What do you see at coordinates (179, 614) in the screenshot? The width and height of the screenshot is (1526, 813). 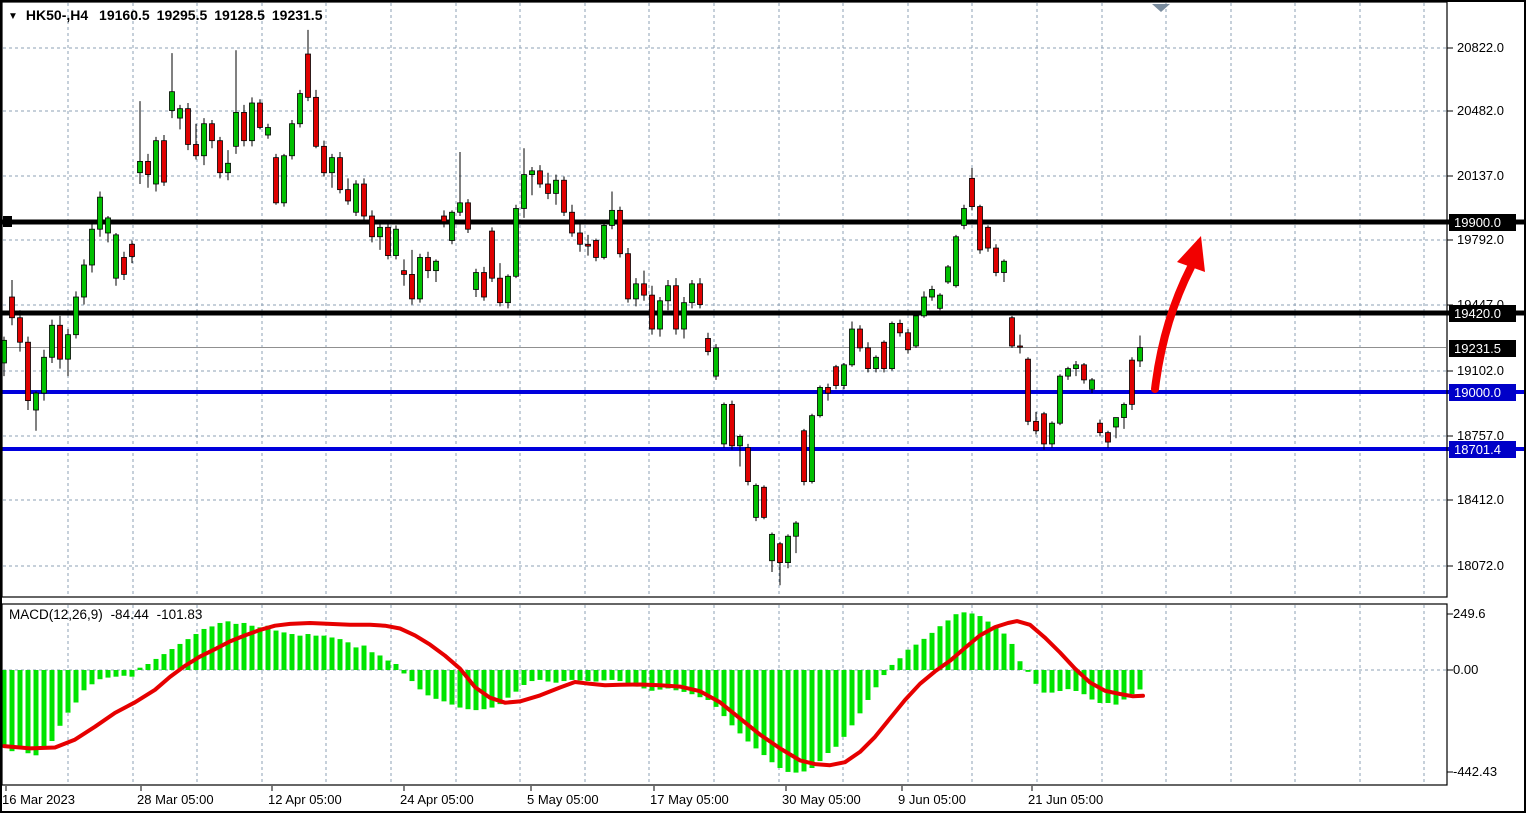 I see `macd-signal-value: -101.83` at bounding box center [179, 614].